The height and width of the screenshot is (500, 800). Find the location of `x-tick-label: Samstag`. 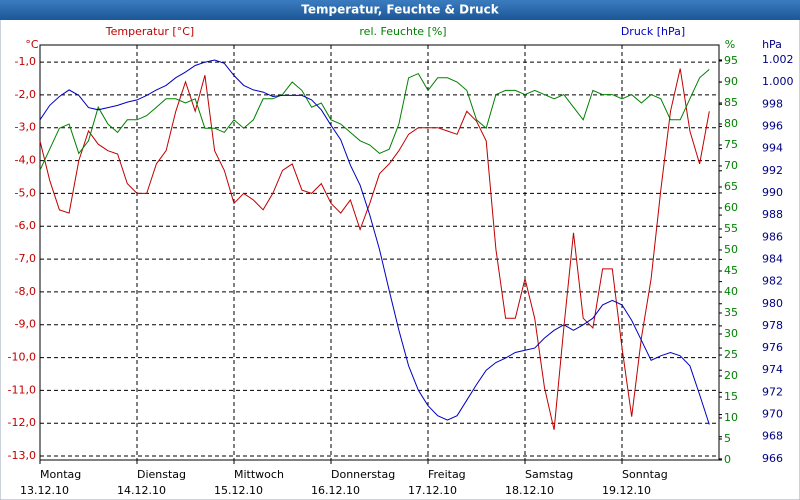

x-tick-label: Samstag is located at coordinates (549, 474).